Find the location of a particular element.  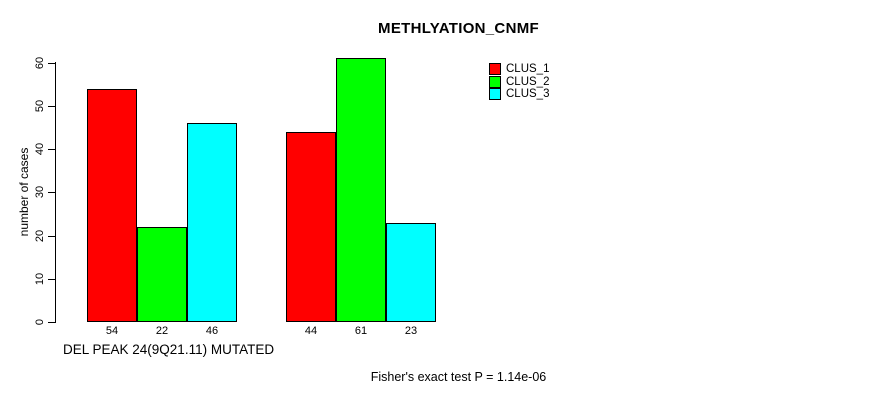

legend: CLUS_1 CLUS_2 CLUS_3 is located at coordinates (519, 82).